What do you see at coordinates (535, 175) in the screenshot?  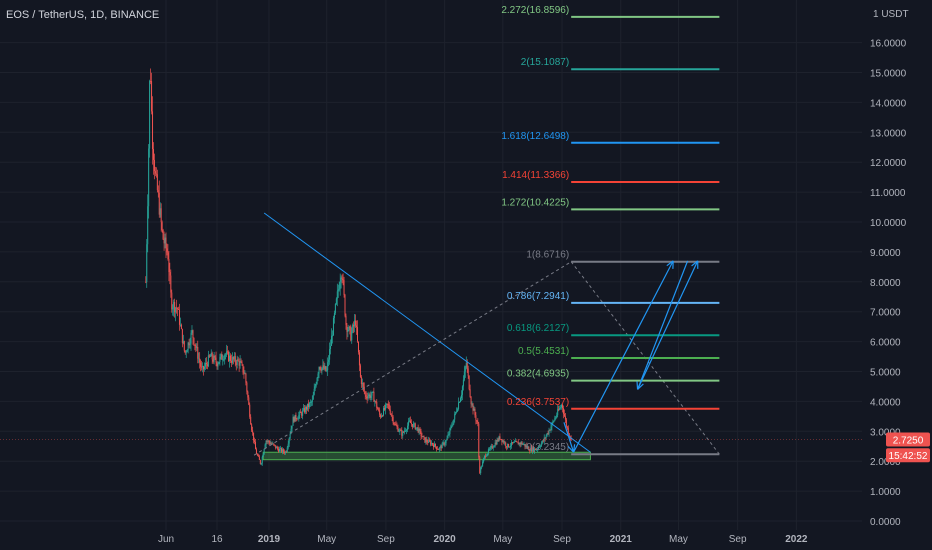 I see `fib-level-label: 1.414(11.3366)` at bounding box center [535, 175].